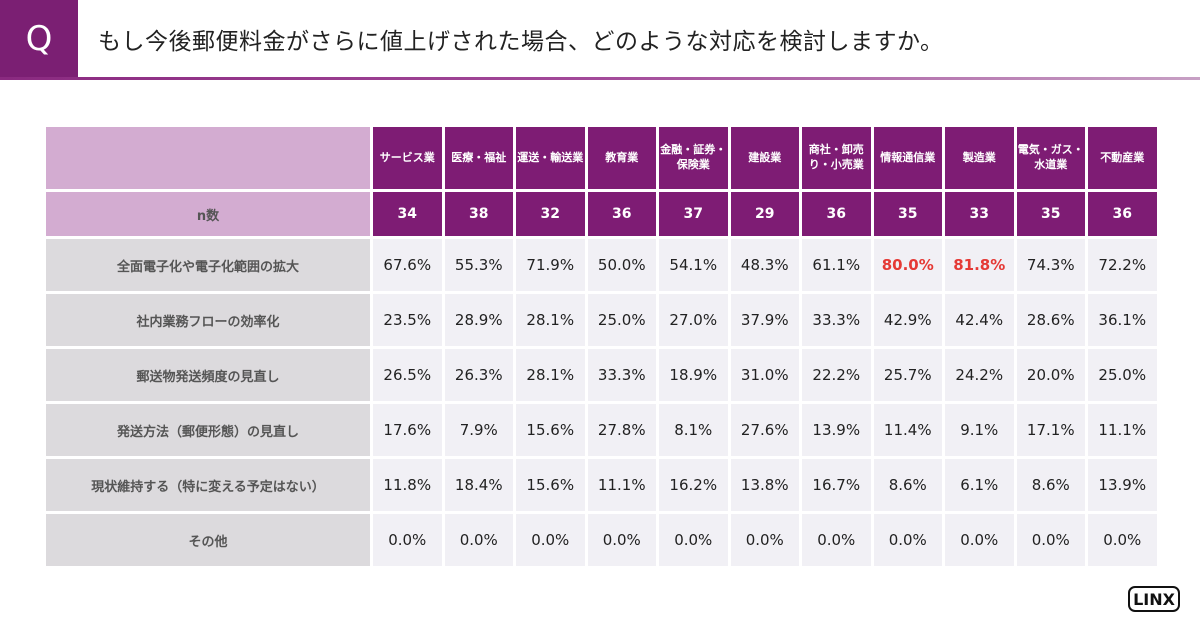 This screenshot has height=628, width=1200. Describe the element at coordinates (407, 430) in the screenshot. I see `value-cell: 17.6%` at that location.